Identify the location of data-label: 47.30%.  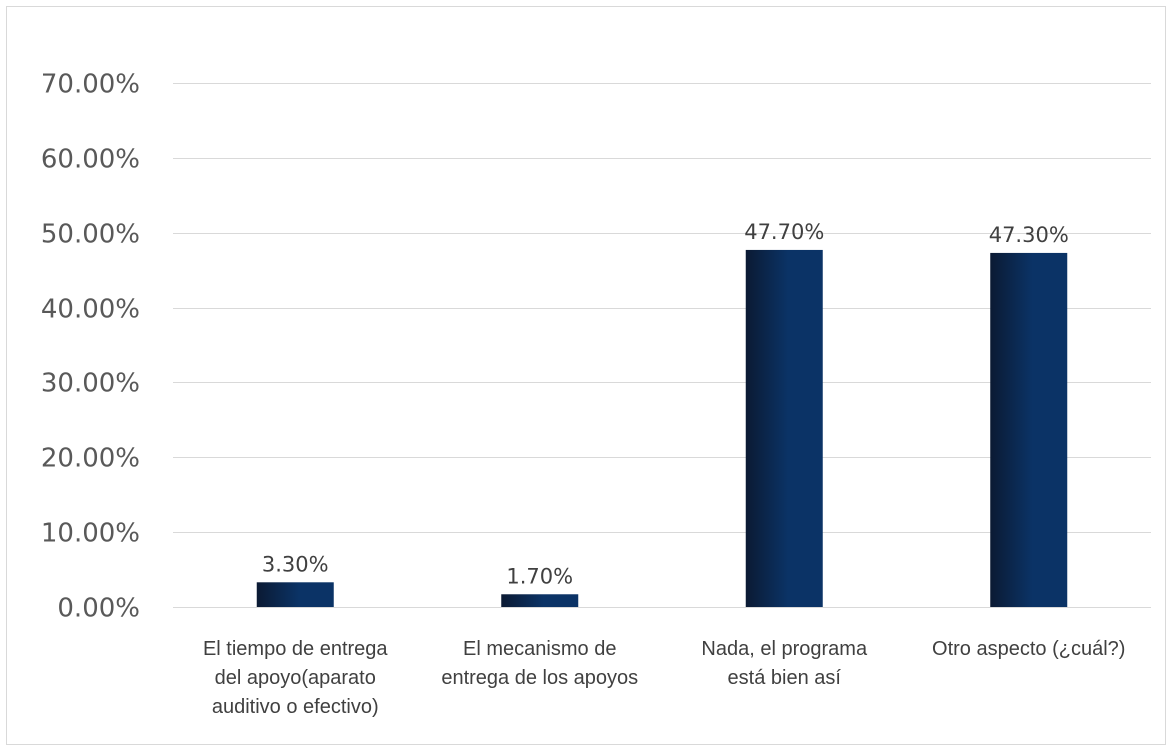
(1029, 235).